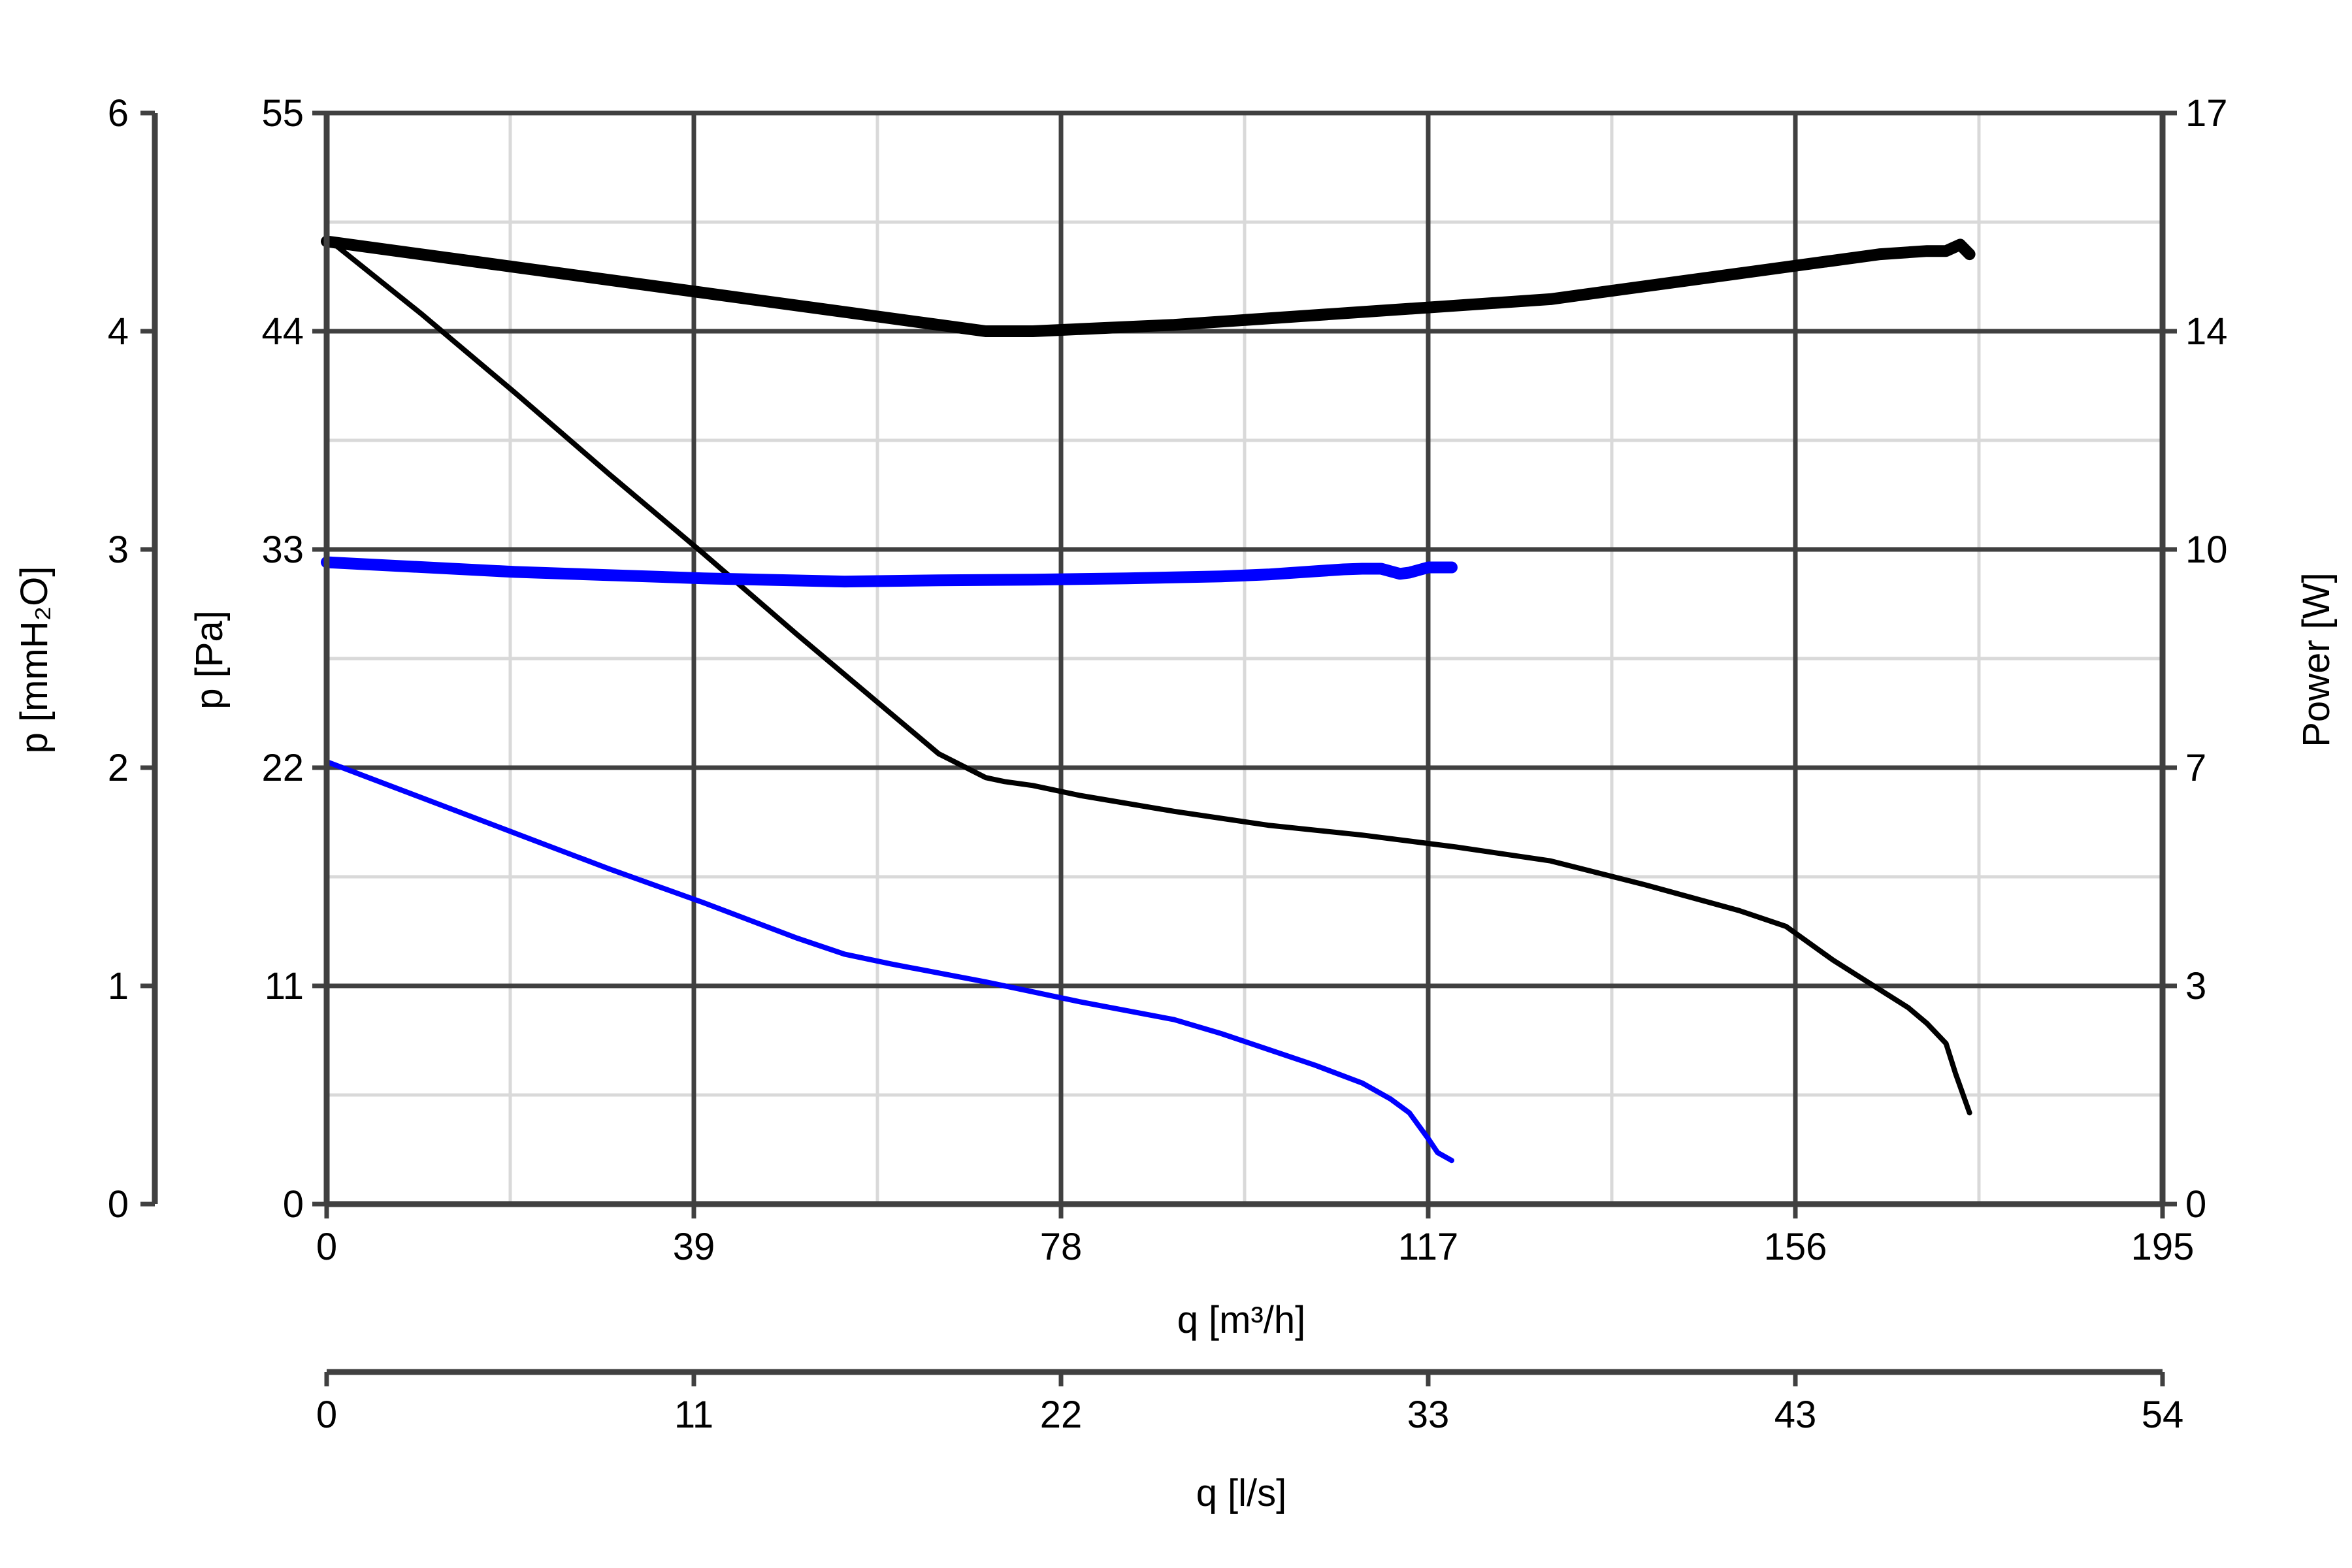  Describe the element at coordinates (1428, 1415) in the screenshot. I see `x-secondary-tick-label: 33` at that location.